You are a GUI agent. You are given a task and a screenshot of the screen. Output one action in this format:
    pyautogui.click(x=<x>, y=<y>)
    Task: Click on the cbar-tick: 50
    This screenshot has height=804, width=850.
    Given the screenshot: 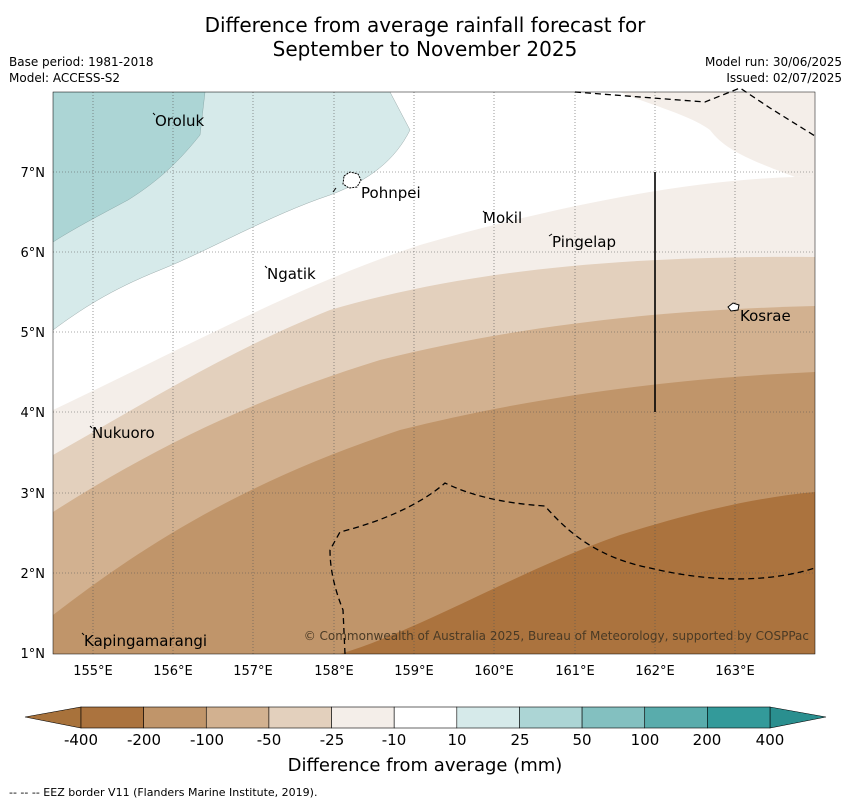 What is the action you would take?
    pyautogui.click(x=581, y=740)
    